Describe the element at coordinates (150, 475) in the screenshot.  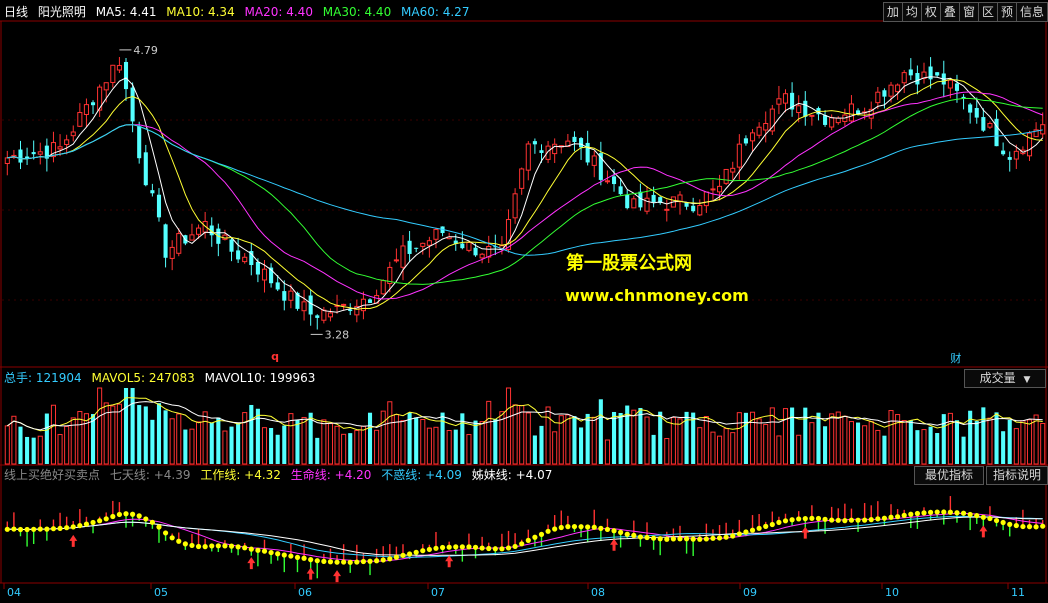
I see `seven-day-line-label: 七天线: +4.39` at that location.